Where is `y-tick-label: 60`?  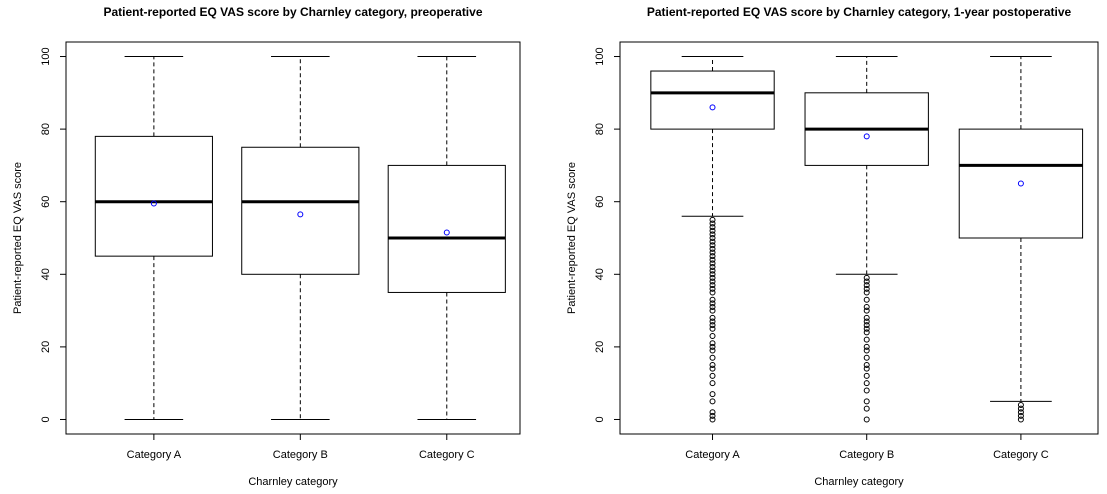
y-tick-label: 60 is located at coordinates (600, 202).